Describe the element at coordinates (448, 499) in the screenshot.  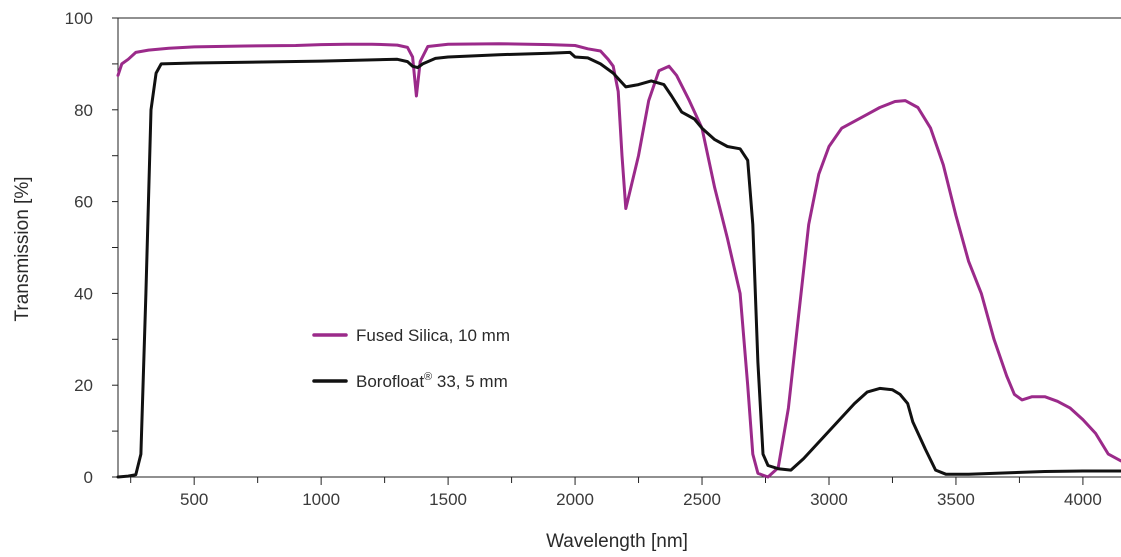
I see `x-tick-label: 1500` at that location.